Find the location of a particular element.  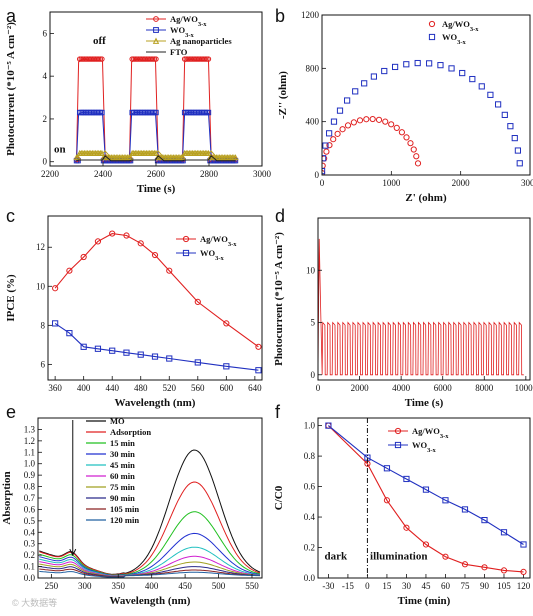

y-axis-title: Absorption is located at coordinates (7, 497).